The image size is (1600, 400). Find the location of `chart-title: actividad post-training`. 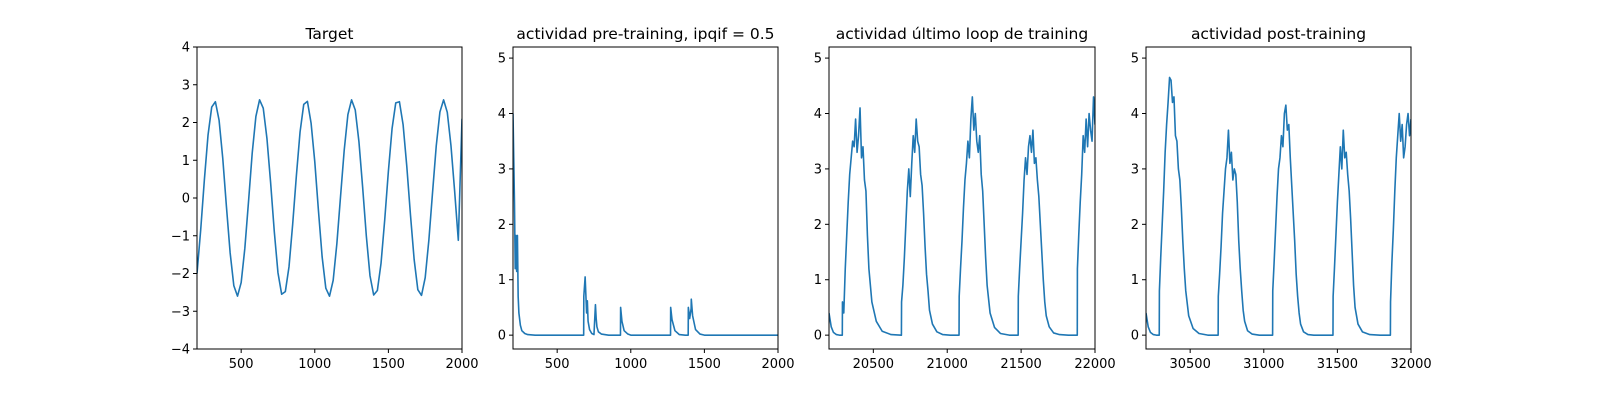

chart-title: actividad post-training is located at coordinates (1278, 34).